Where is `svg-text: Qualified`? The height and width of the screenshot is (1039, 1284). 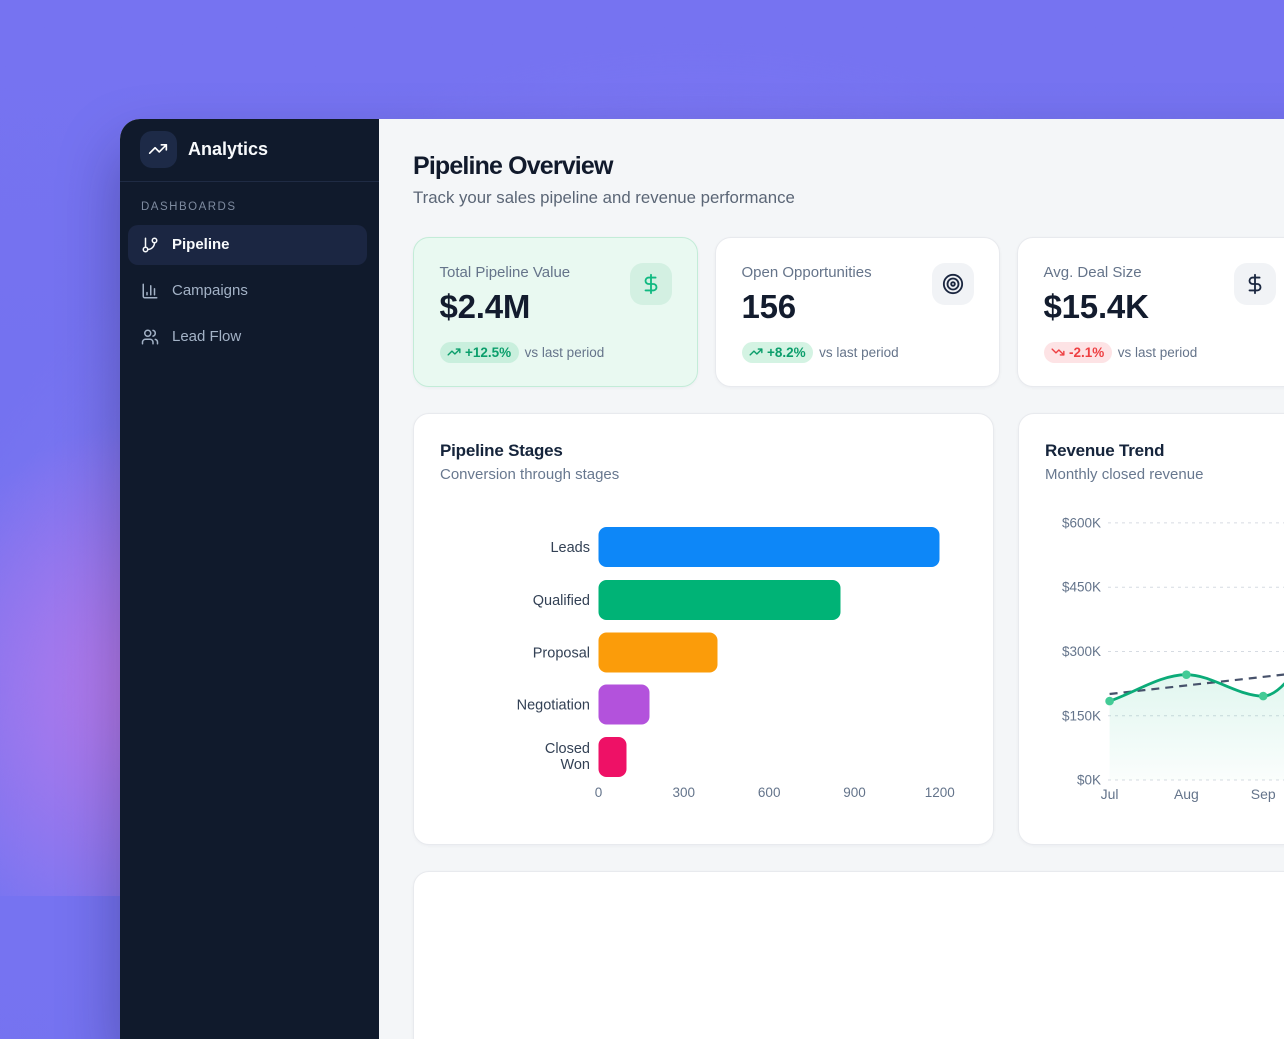
svg-text: Qualified is located at coordinates (561, 601).